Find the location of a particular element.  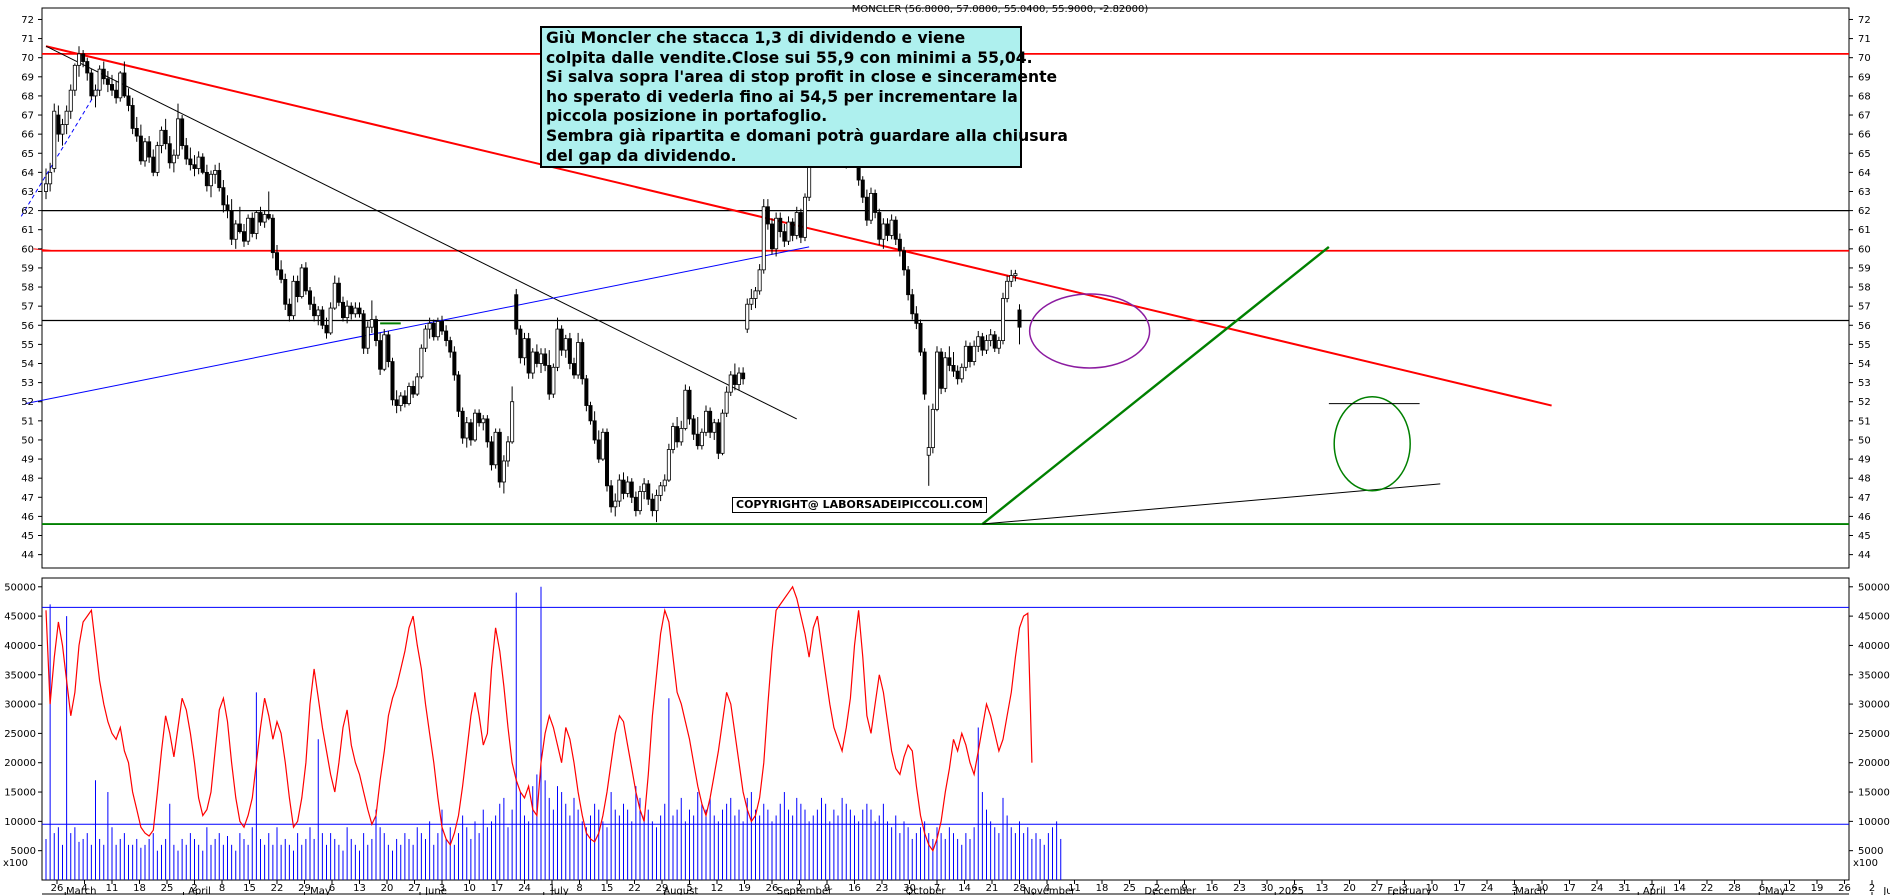

date-tick-label: 4 is located at coordinates (1047, 888).